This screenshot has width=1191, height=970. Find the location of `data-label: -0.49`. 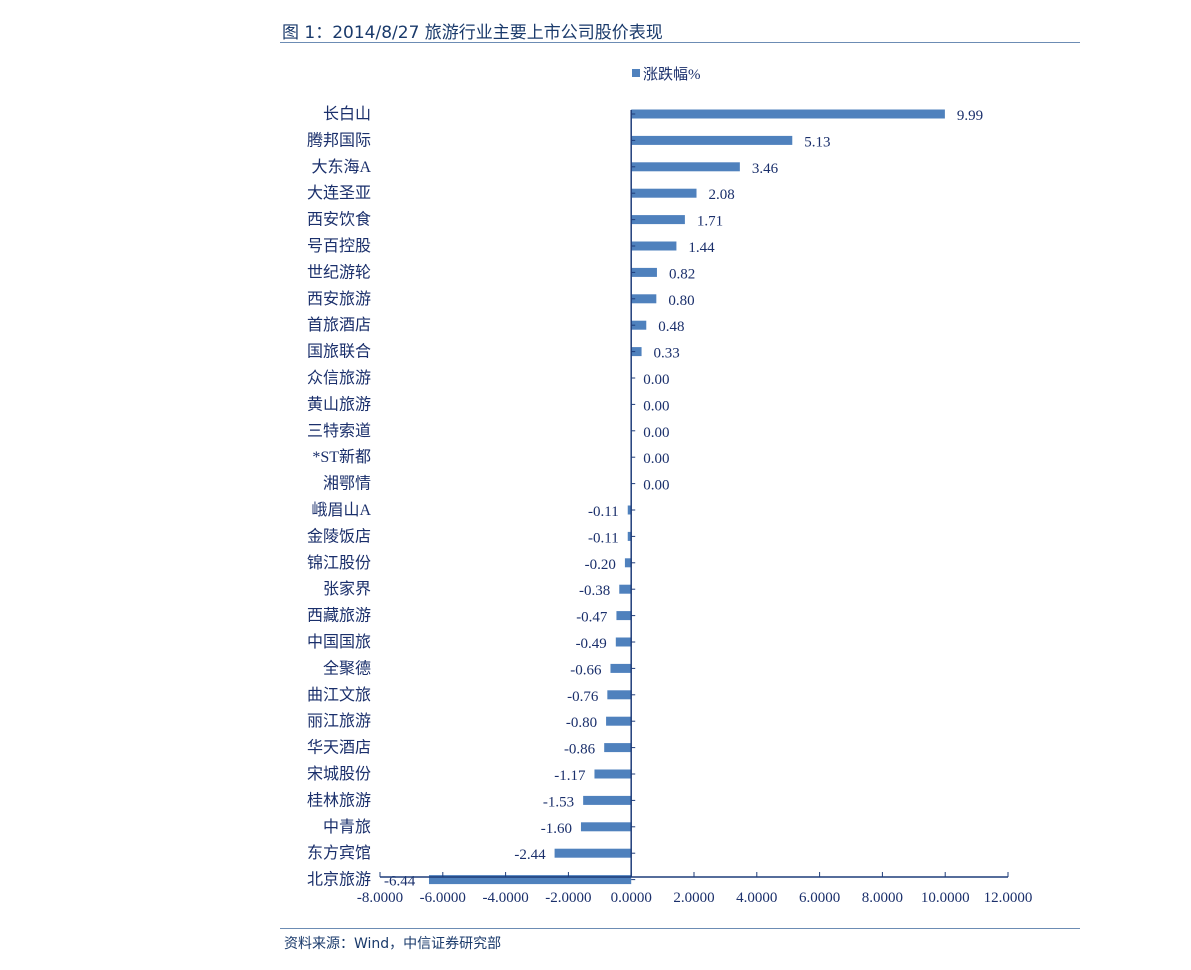

data-label: -0.49 is located at coordinates (591, 644).